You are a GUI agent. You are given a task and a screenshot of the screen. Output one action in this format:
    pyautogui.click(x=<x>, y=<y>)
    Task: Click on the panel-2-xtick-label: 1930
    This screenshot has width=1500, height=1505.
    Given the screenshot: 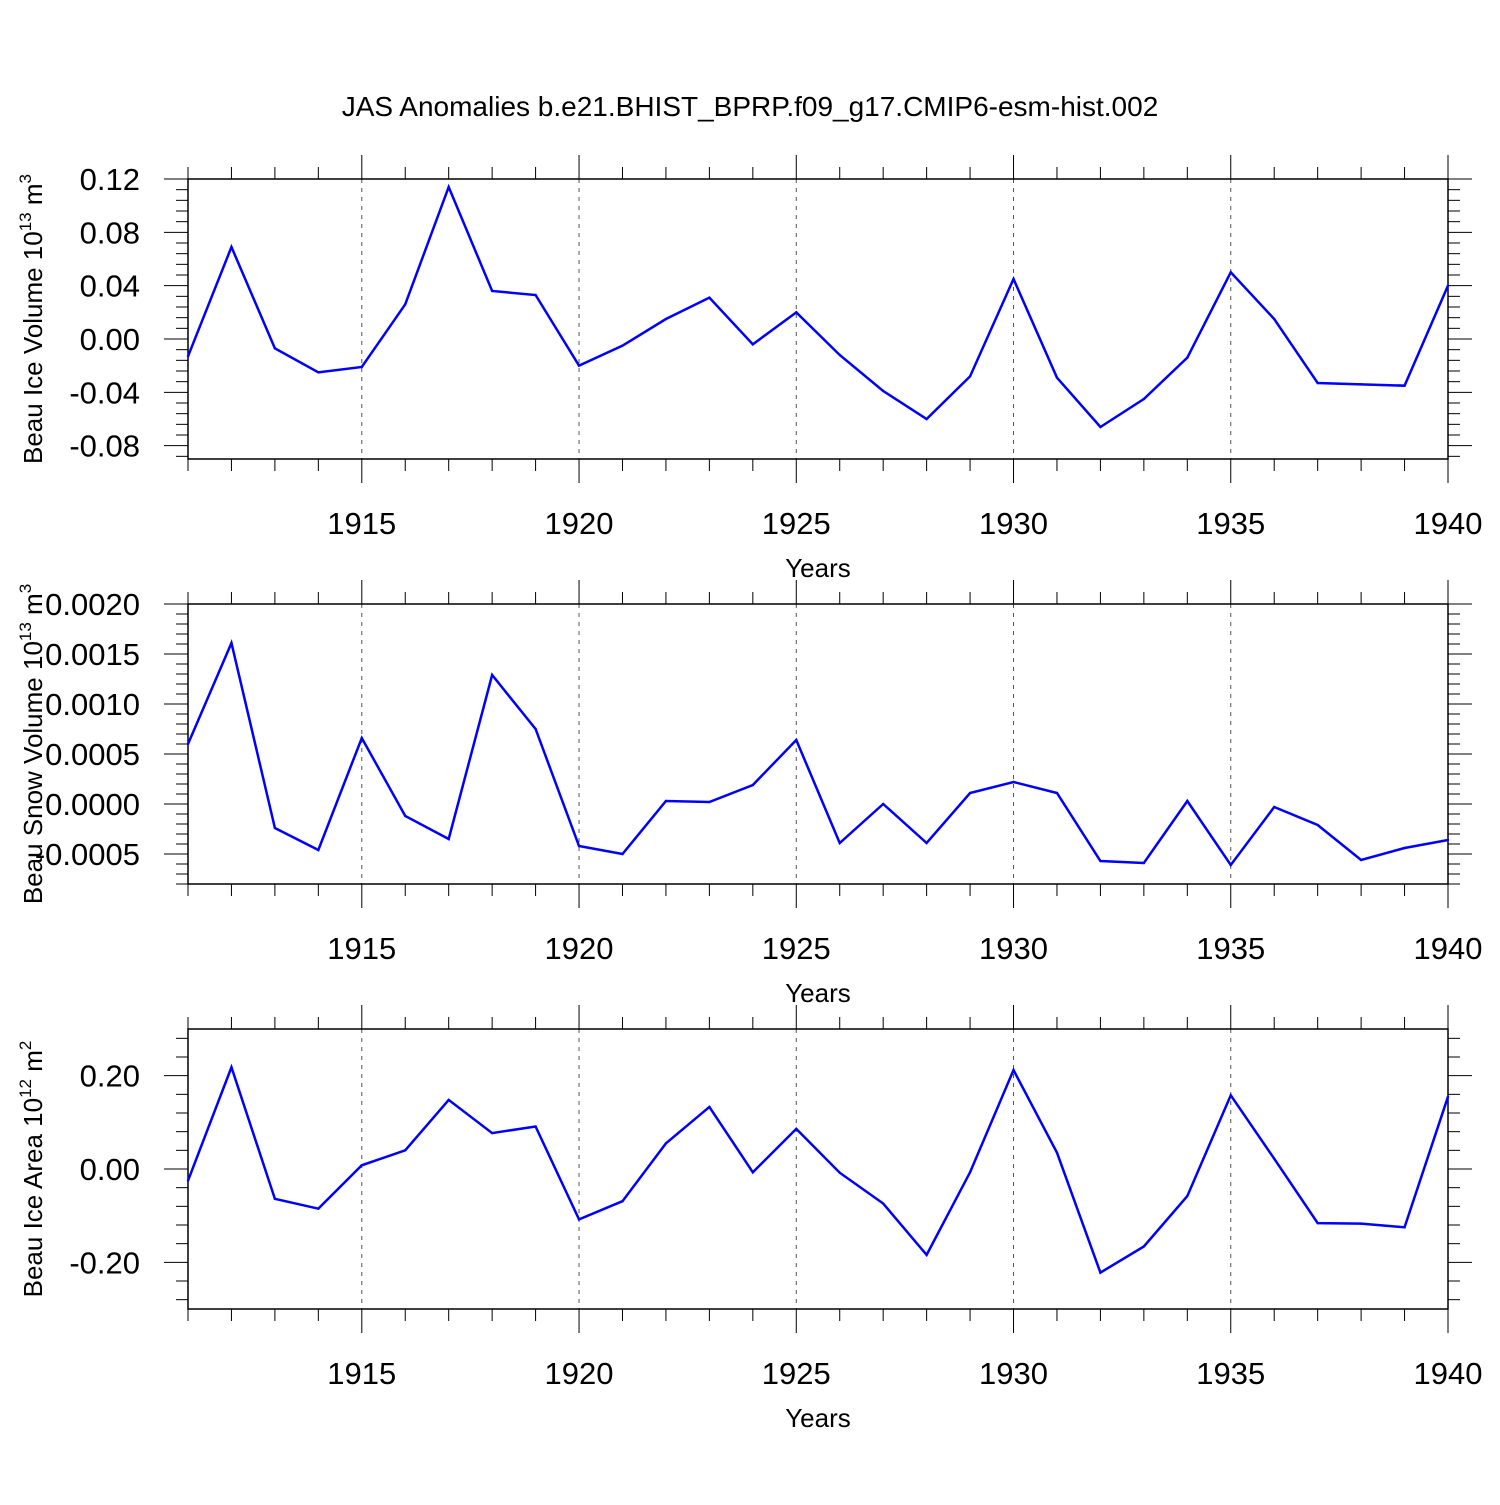 What is the action you would take?
    pyautogui.click(x=1013, y=948)
    